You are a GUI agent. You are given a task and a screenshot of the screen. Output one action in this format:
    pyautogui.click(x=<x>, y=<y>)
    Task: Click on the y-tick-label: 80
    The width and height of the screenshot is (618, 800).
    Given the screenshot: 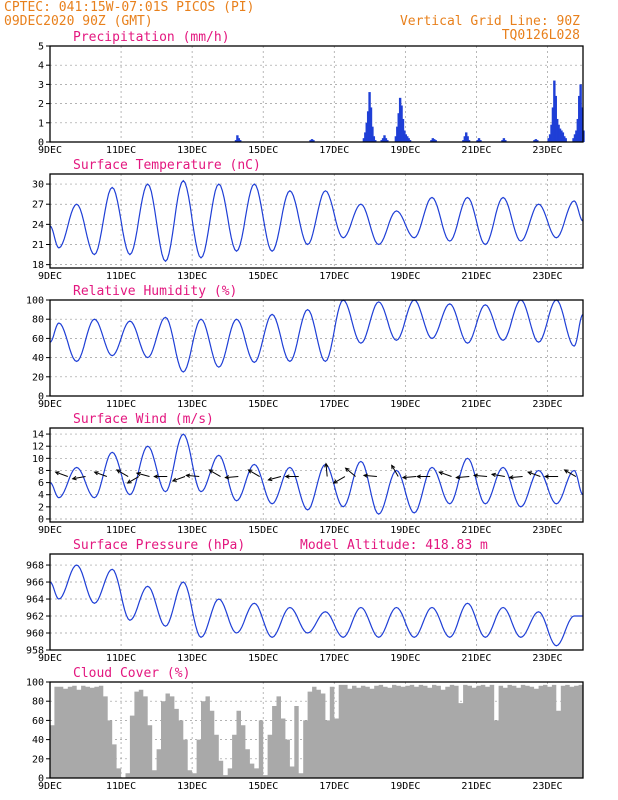 What is the action you would take?
    pyautogui.click(x=38, y=702)
    